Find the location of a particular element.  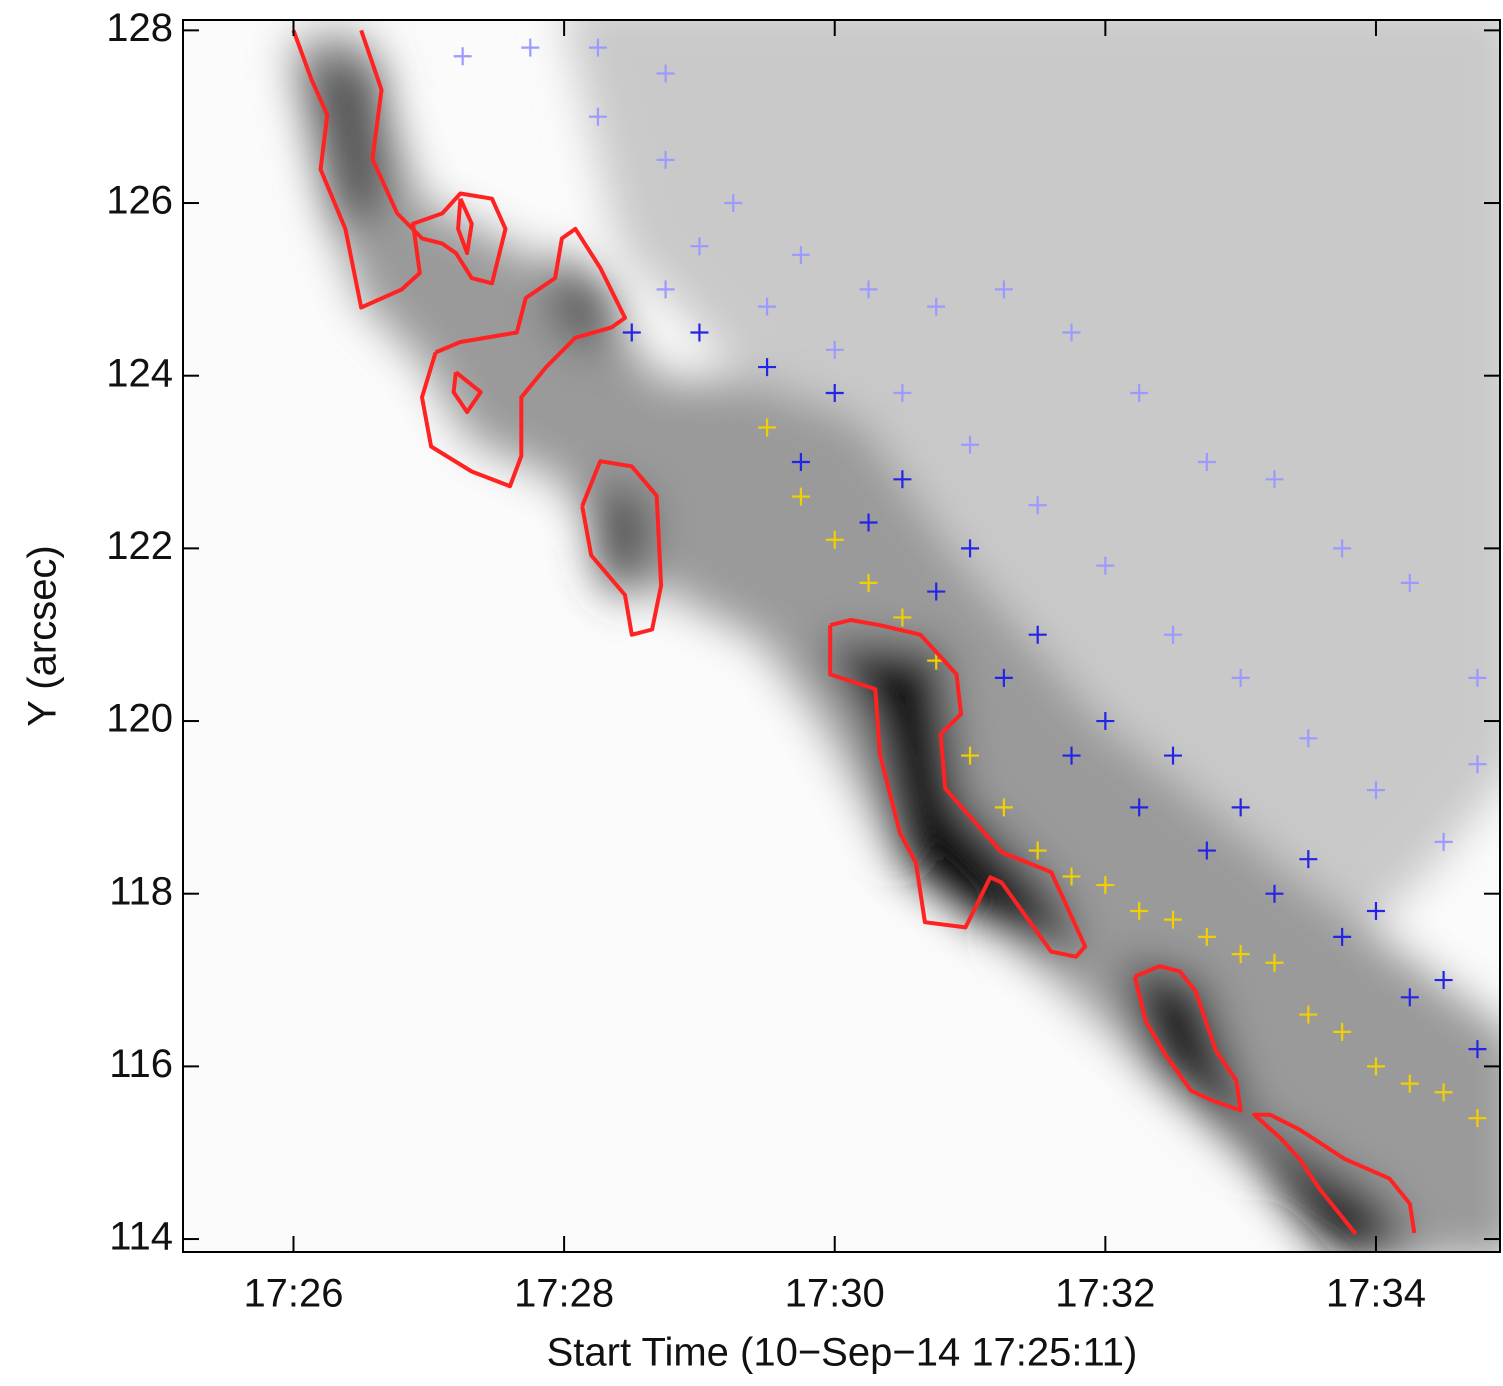

y-tick-label: 124 is located at coordinates (139, 373).